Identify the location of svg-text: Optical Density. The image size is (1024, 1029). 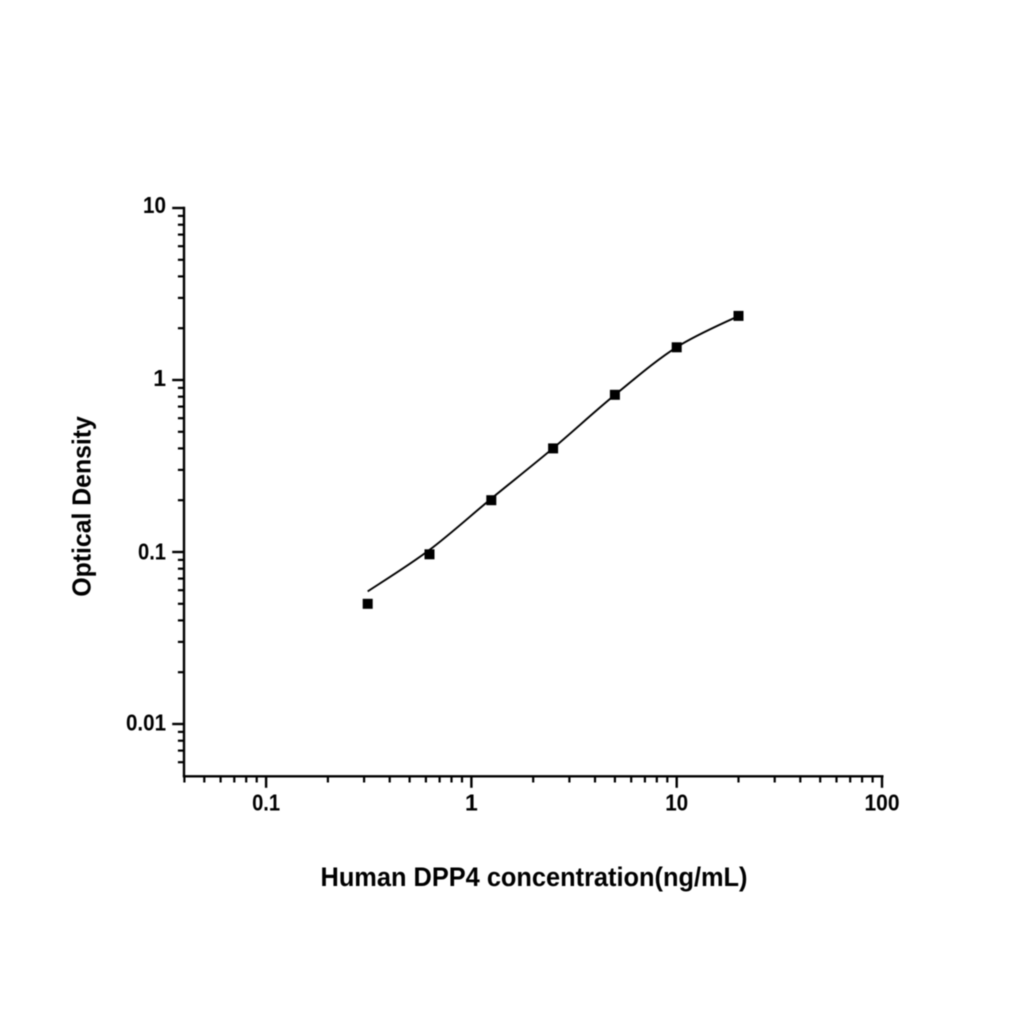
(82, 506).